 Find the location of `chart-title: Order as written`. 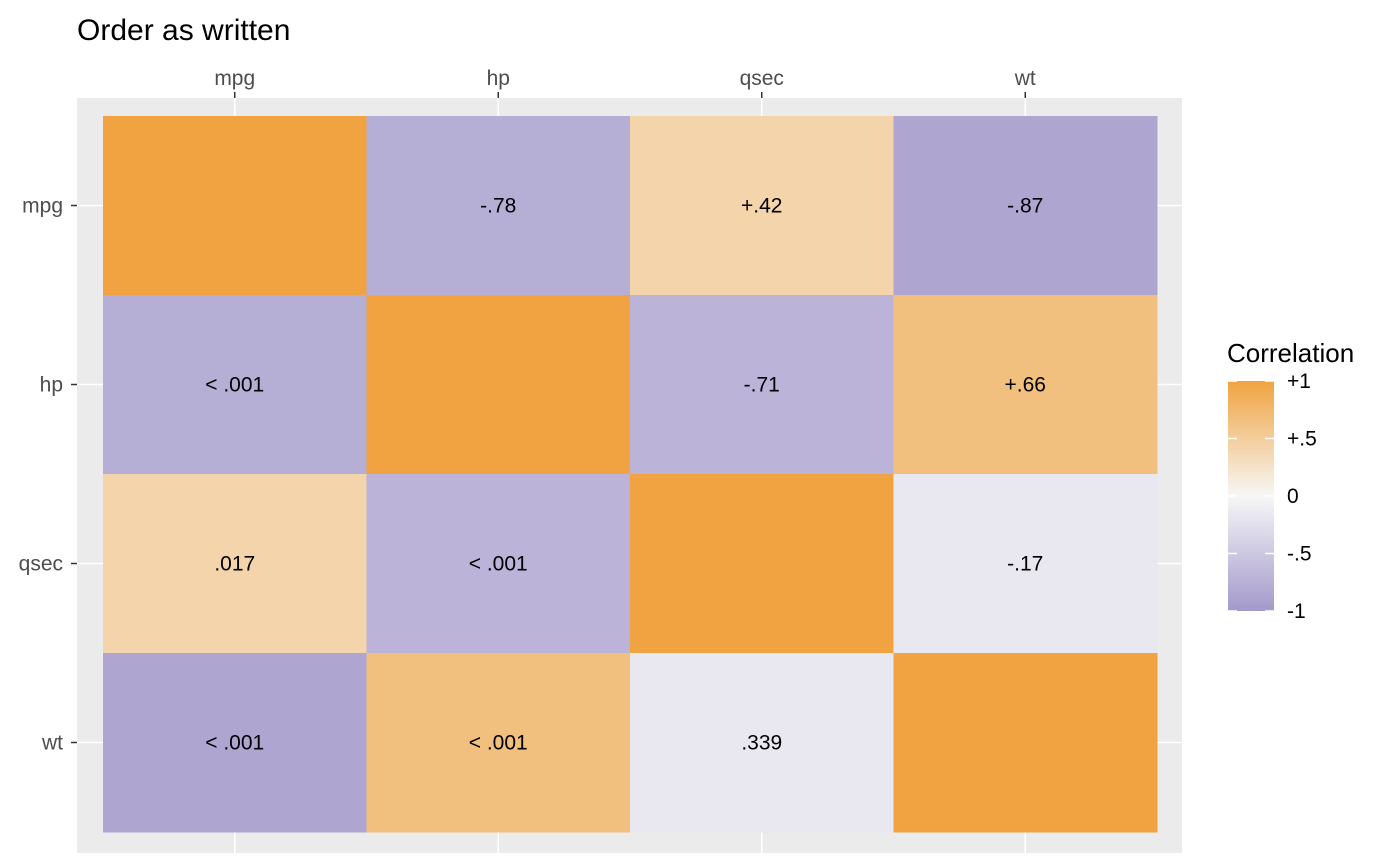

chart-title: Order as written is located at coordinates (183, 30).